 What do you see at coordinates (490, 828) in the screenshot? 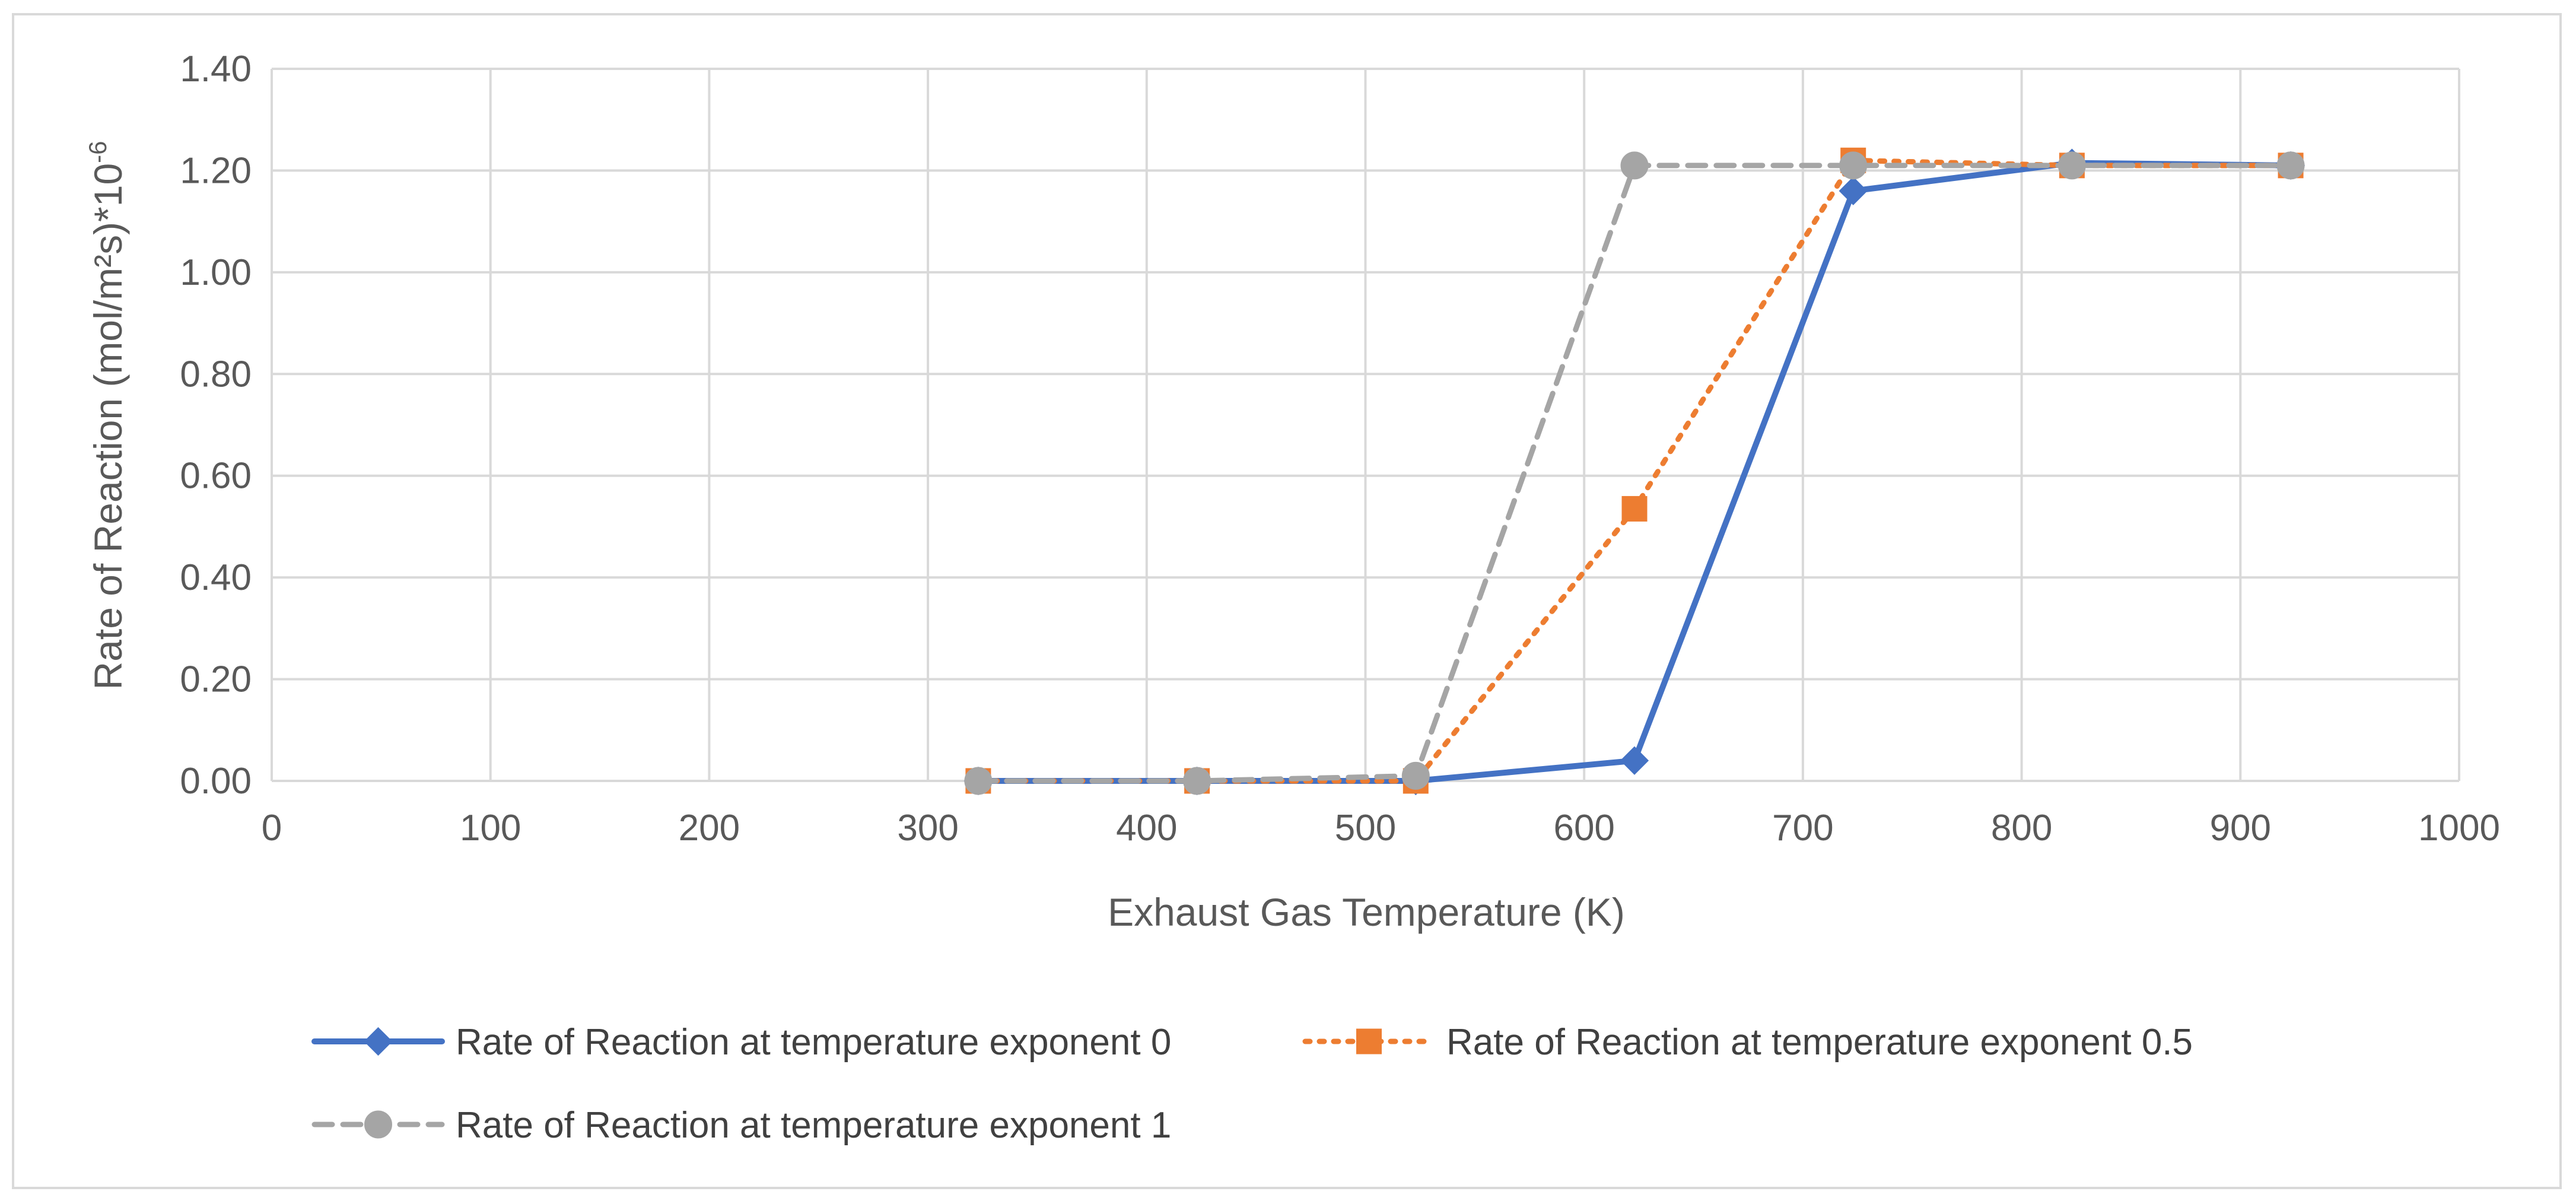
I see `x-tick-label: 100` at bounding box center [490, 828].